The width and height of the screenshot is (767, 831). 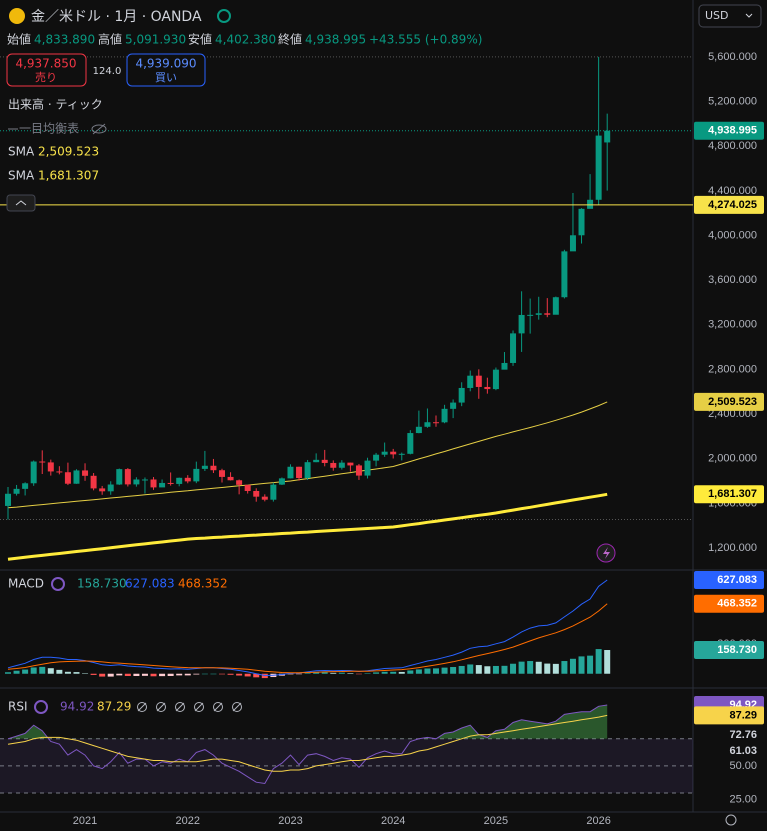 What do you see at coordinates (731, 820) in the screenshot?
I see `settings-icon` at bounding box center [731, 820].